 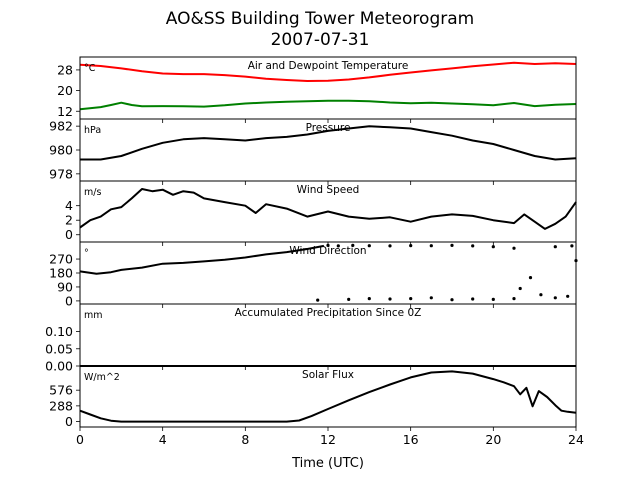 I want to click on solar-panel-title: Solar Flux, so click(x=328, y=375).